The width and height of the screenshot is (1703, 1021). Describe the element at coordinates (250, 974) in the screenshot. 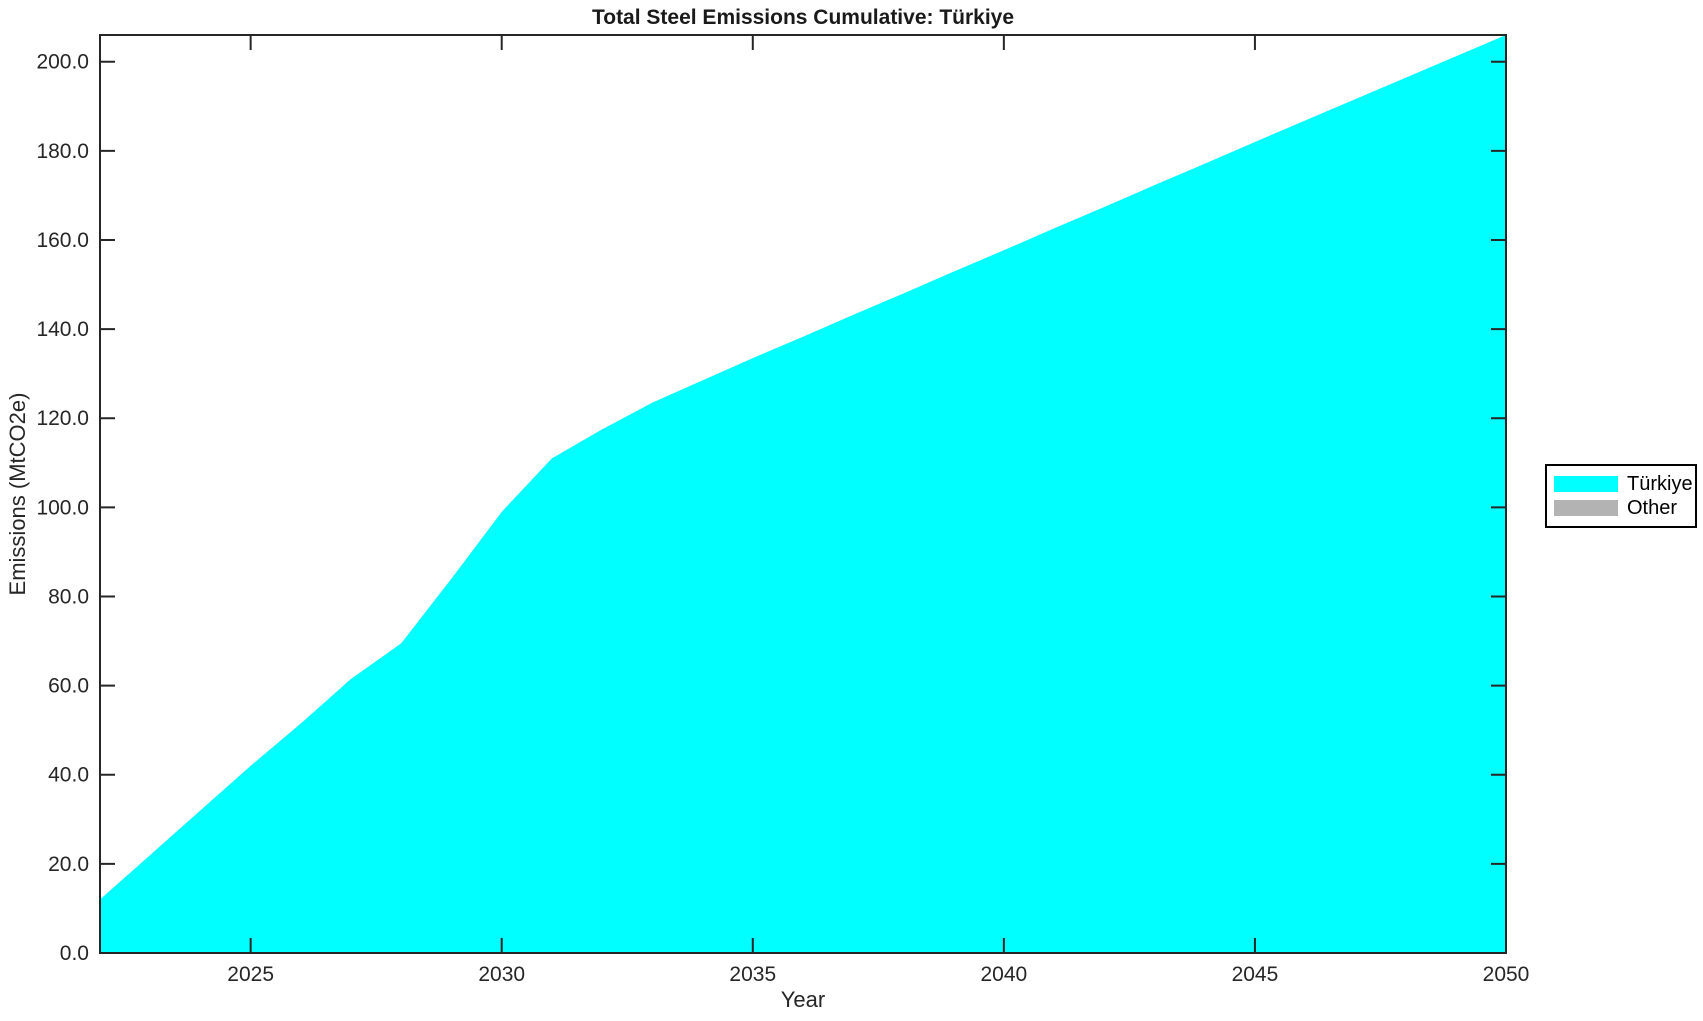

I see `x-tick-label: 2025` at that location.